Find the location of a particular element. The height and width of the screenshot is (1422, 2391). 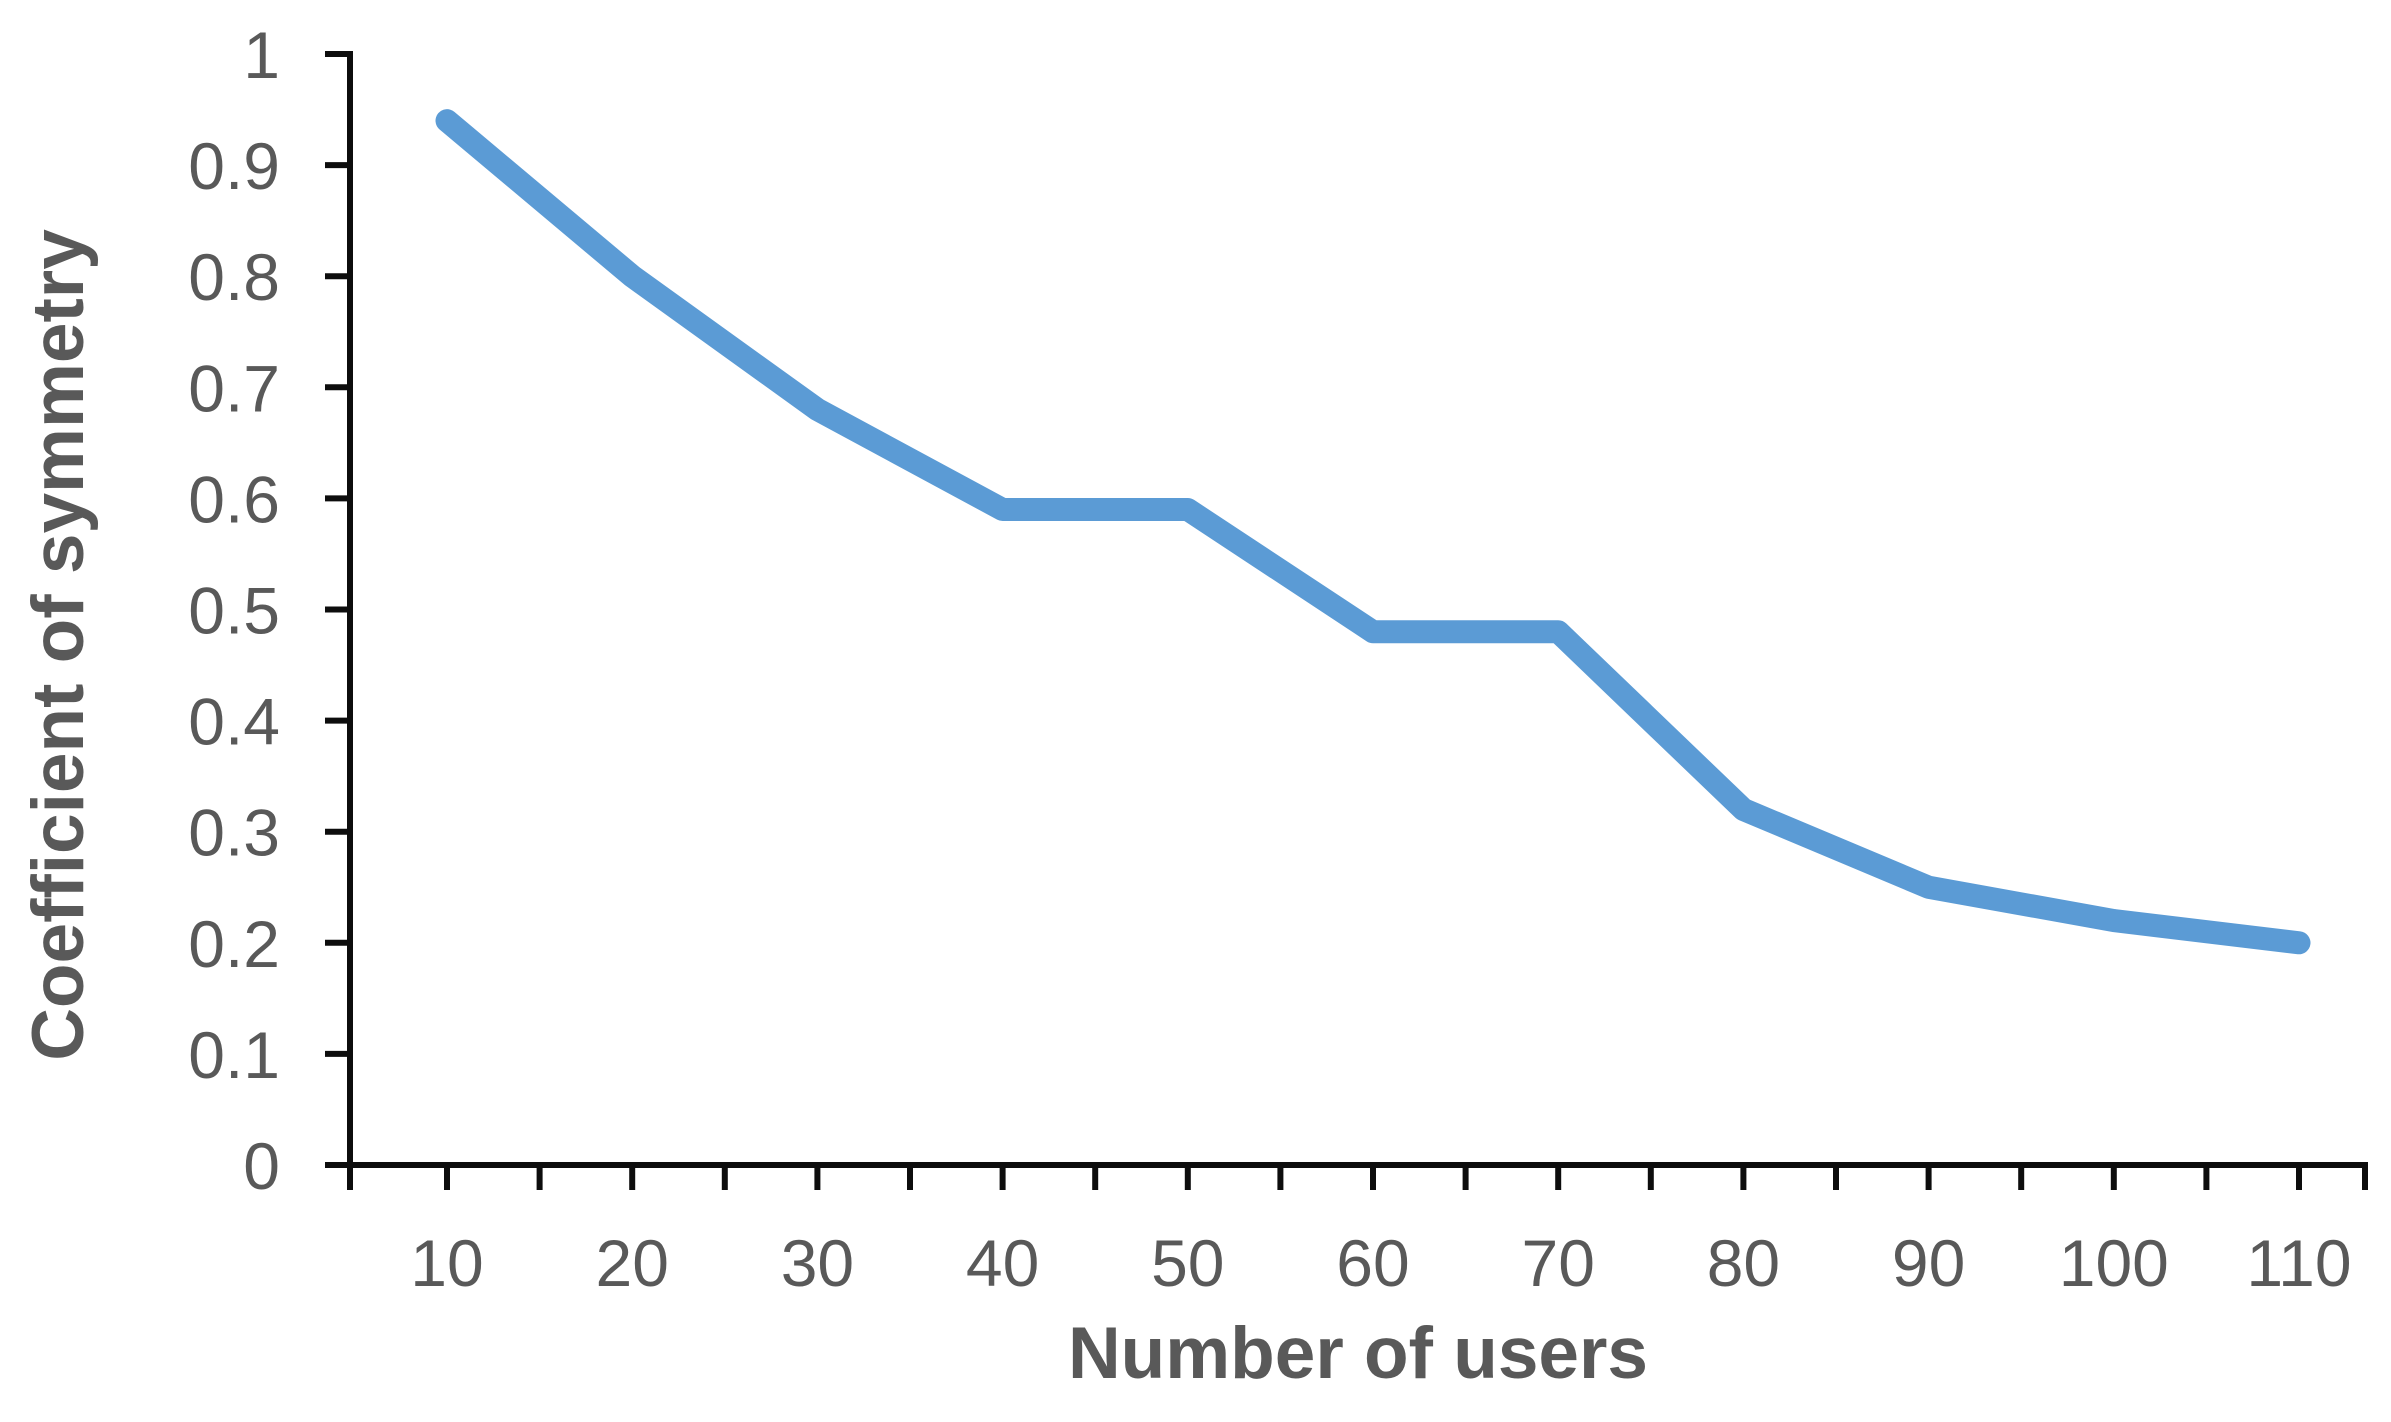

y-tick-label: 1 is located at coordinates (261, 55).